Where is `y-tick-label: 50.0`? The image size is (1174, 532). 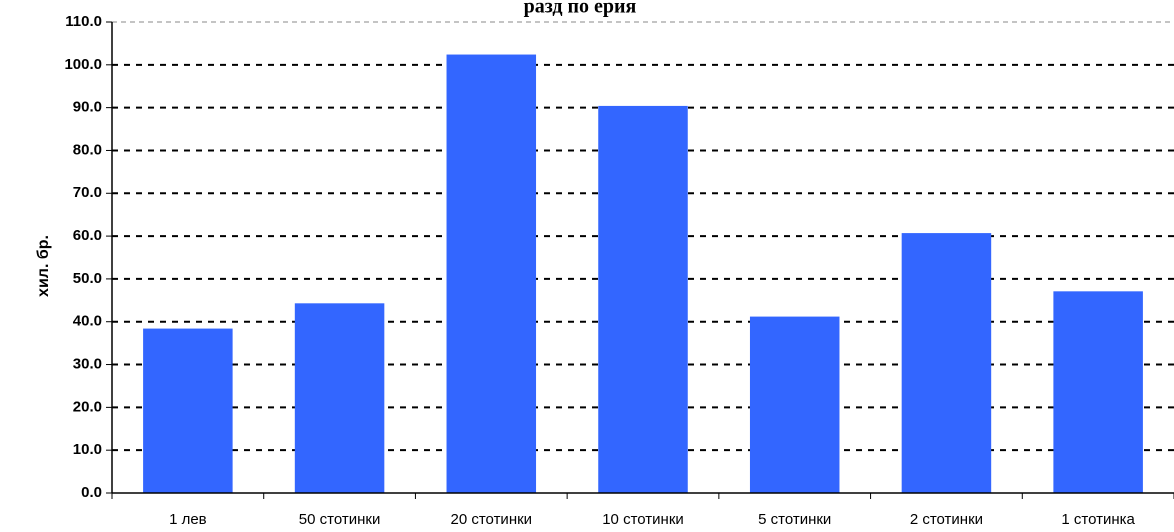 y-tick-label: 50.0 is located at coordinates (87, 278).